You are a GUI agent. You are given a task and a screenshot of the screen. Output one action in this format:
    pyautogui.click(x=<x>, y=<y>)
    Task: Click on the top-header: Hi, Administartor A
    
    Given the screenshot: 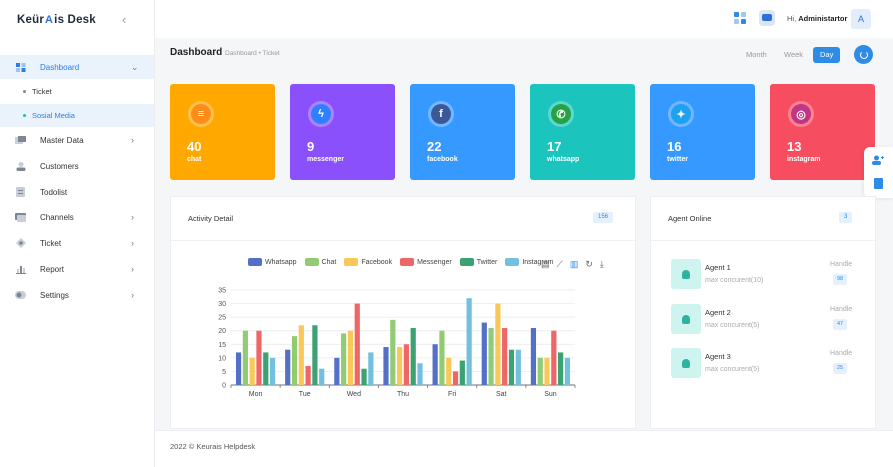 What is the action you would take?
    pyautogui.click(x=524, y=19)
    